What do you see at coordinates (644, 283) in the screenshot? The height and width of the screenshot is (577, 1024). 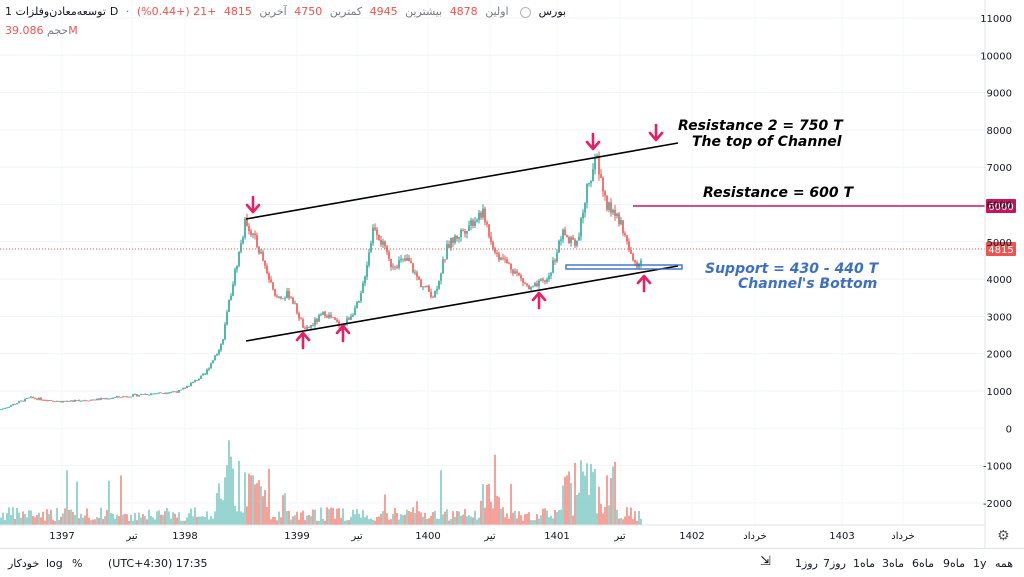 I see `up-arrow-icon` at bounding box center [644, 283].